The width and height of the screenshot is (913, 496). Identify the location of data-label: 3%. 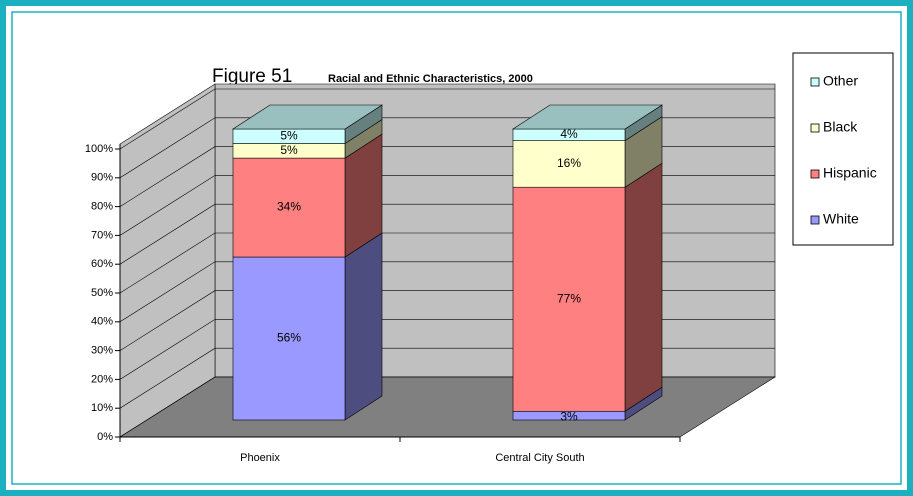
(569, 416).